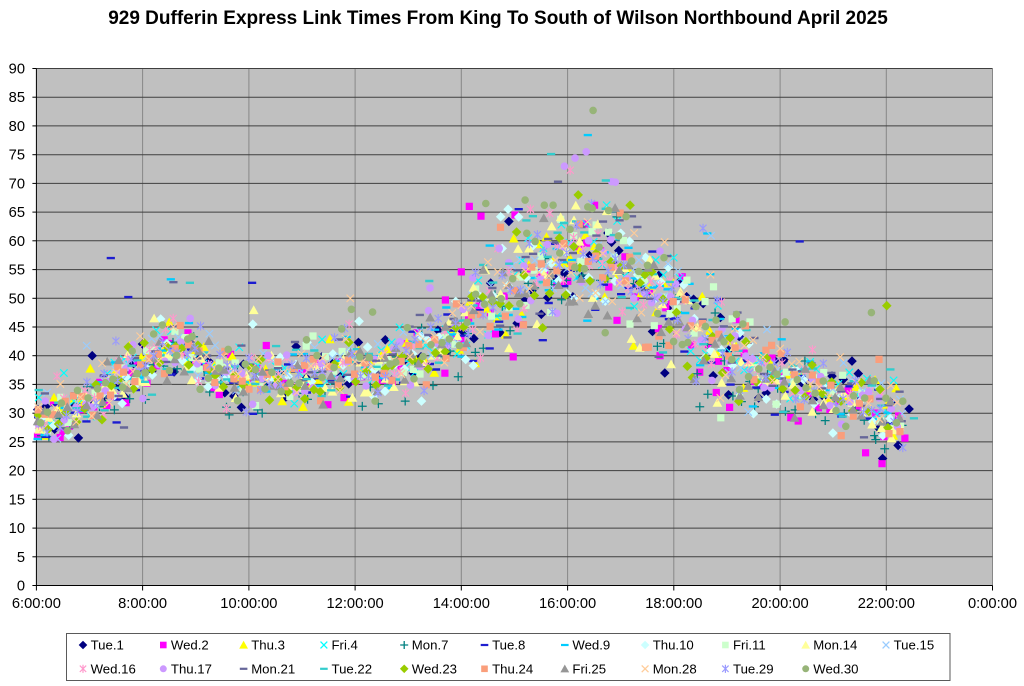 The image size is (1024, 686). What do you see at coordinates (673, 645) in the screenshot?
I see `svg-text: Thu.10` at bounding box center [673, 645].